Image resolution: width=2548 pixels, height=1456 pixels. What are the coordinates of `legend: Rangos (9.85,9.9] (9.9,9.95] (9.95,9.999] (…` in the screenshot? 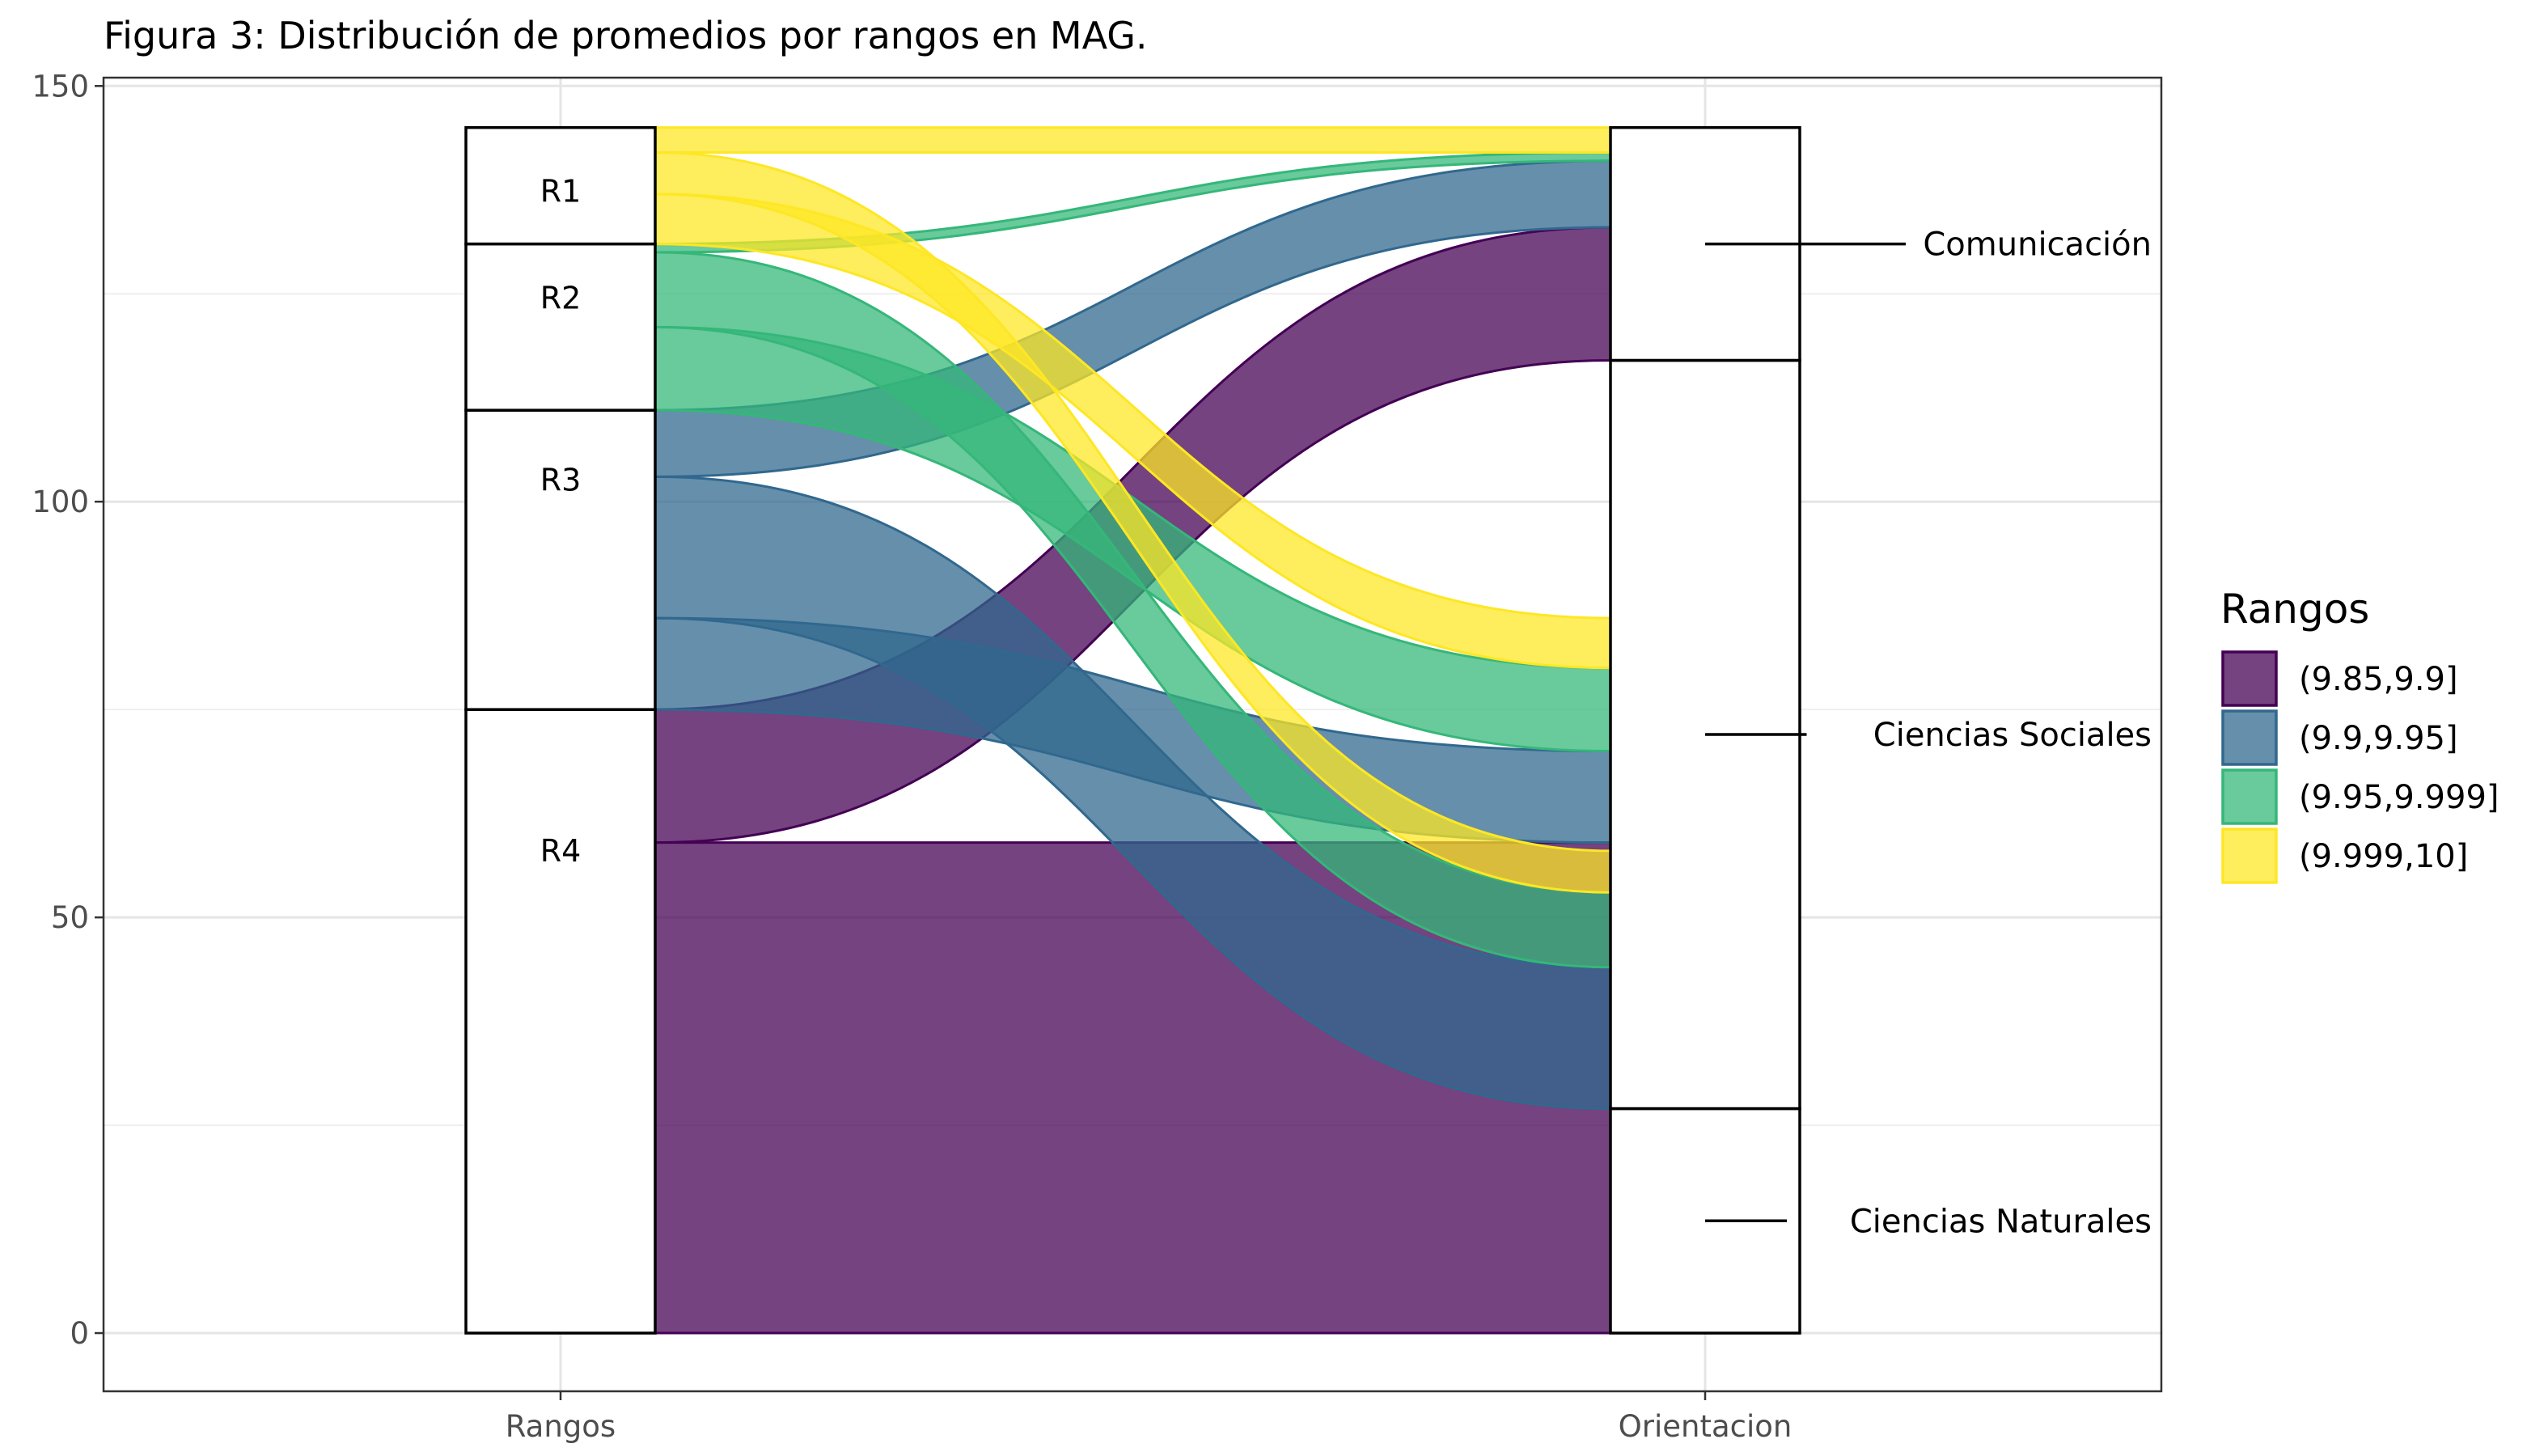 It's located at (2359, 735).